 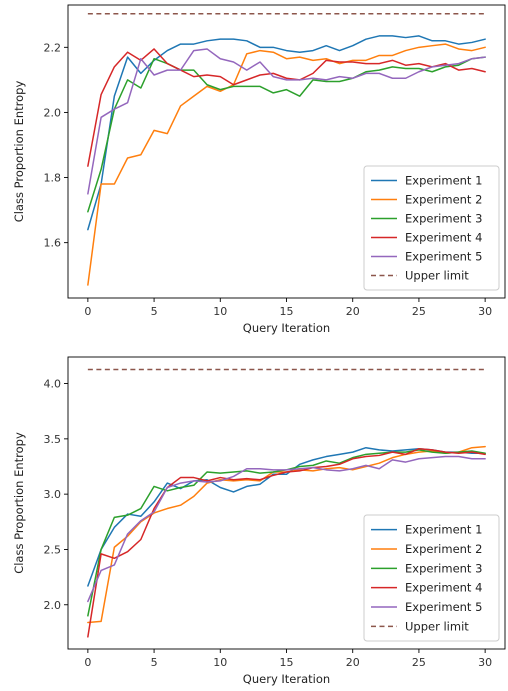 I want to click on chart-2-legend-label-6: Upper limit, so click(x=437, y=626).